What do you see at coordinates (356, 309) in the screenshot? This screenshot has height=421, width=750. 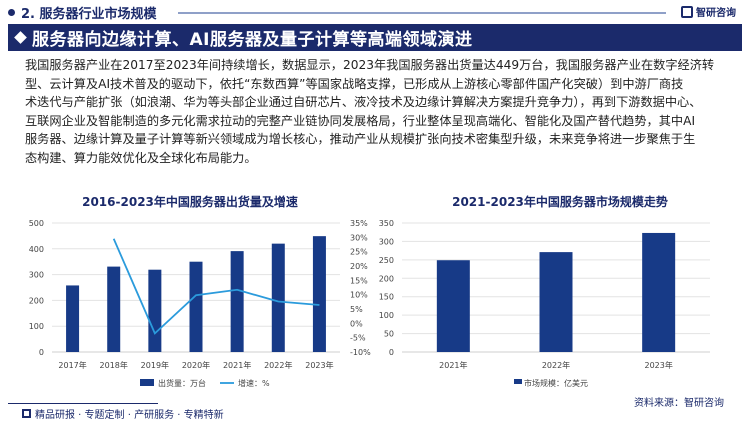 I see `y2-tick-label: 5%` at bounding box center [356, 309].